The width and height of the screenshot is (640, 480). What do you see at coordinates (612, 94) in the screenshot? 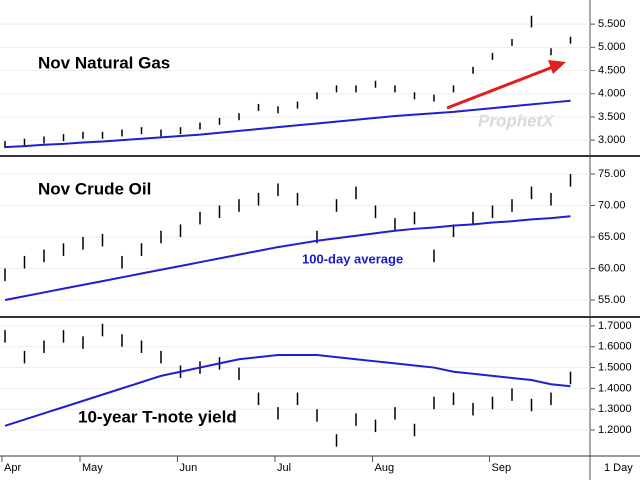
I see `y-tick-label: 4.000` at bounding box center [612, 94].